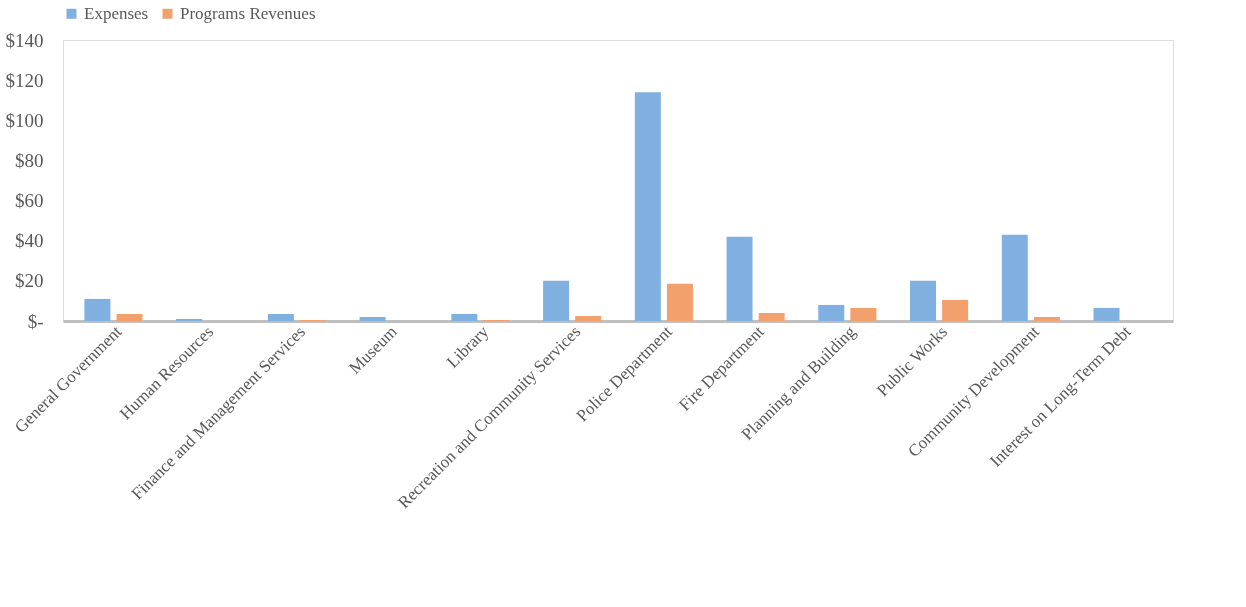 The image size is (1246, 607). I want to click on legend-label: Programs Revenues, so click(248, 13).